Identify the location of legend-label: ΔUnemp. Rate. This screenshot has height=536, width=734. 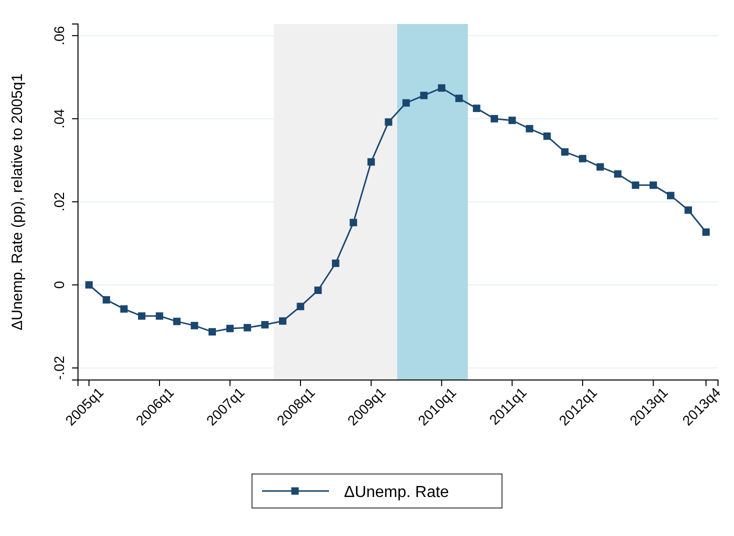
(397, 492).